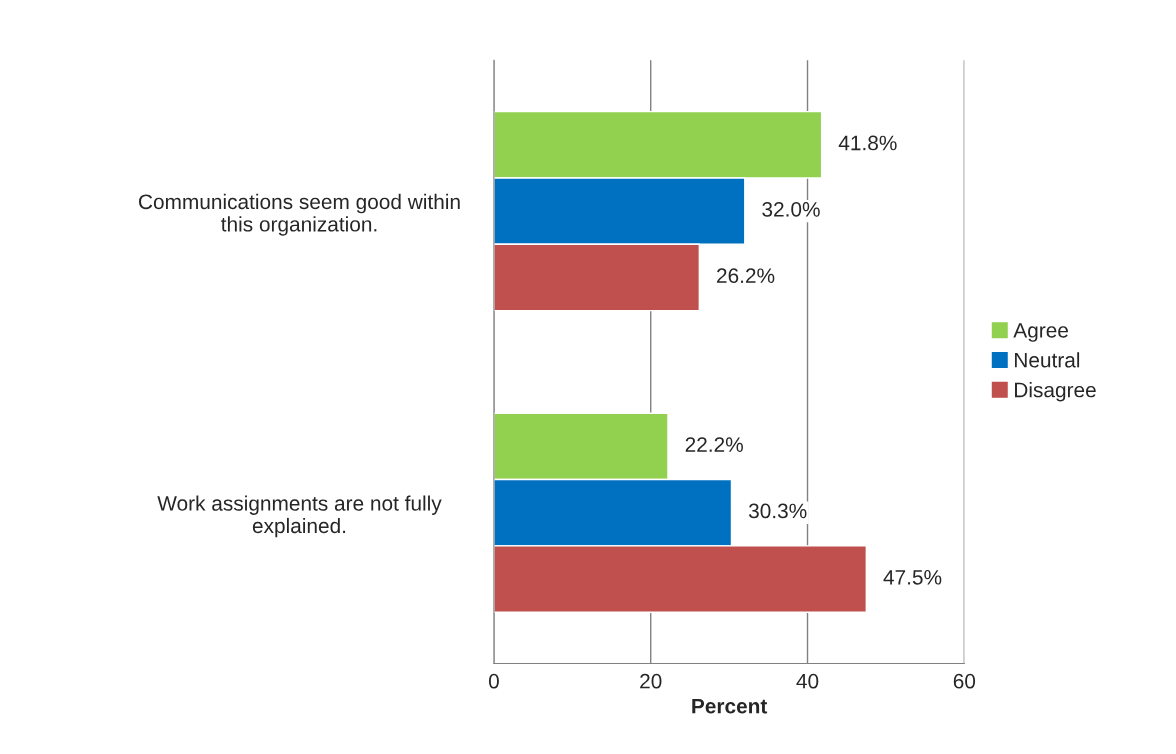  Describe the element at coordinates (651, 681) in the screenshot. I see `x-tick-label: 20` at that location.